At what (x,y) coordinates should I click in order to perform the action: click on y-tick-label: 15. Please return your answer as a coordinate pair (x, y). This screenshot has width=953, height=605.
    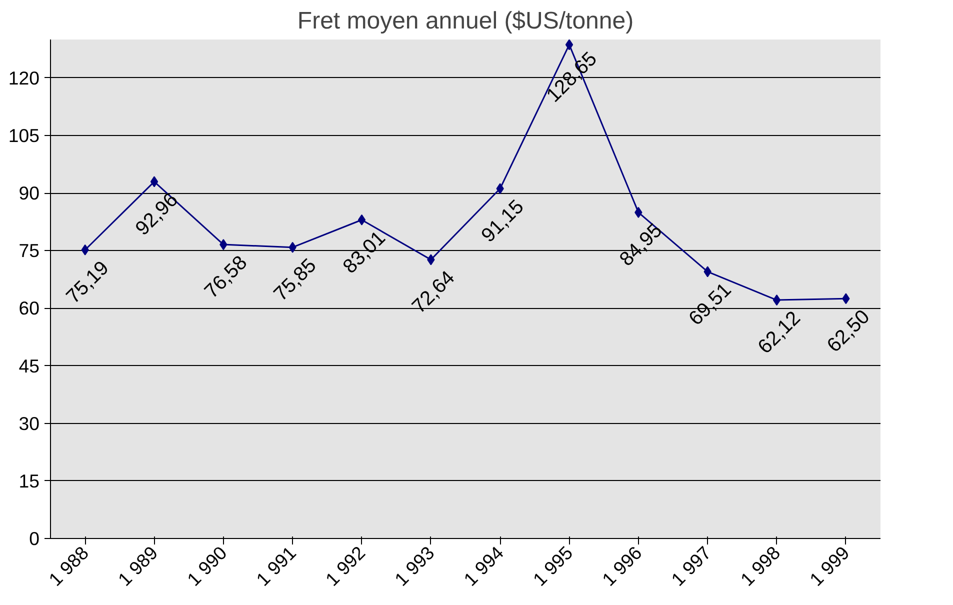
    Looking at the image, I should click on (29, 481).